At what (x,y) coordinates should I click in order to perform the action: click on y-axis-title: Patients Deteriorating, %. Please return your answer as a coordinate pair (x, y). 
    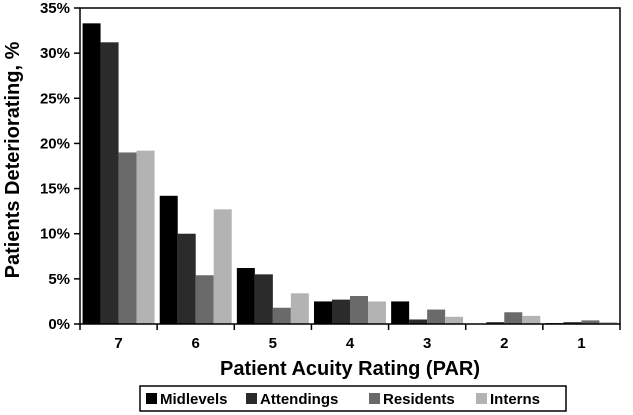
    Looking at the image, I should click on (13, 159).